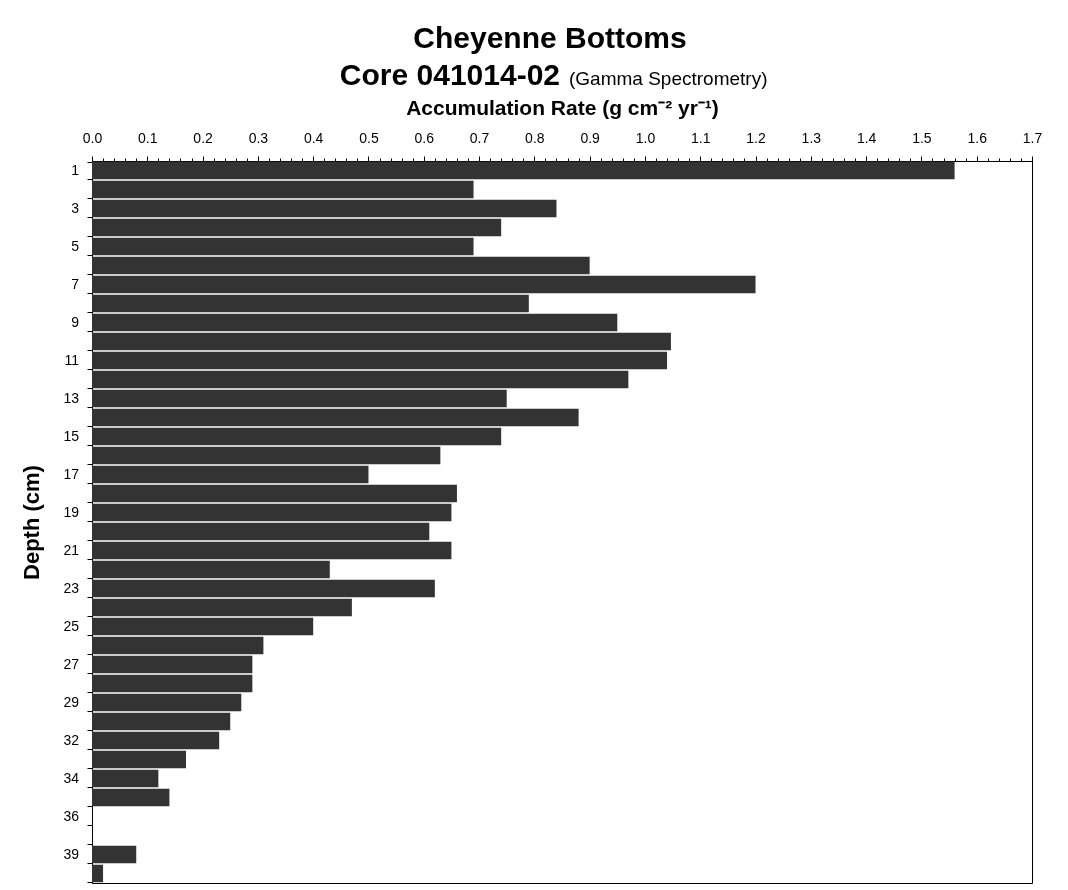 Image resolution: width=1068 pixels, height=890 pixels. Describe the element at coordinates (562, 107) in the screenshot. I see `x-axis-title: Accumulation Rate (g cm⁻² yr⁻¹)` at that location.